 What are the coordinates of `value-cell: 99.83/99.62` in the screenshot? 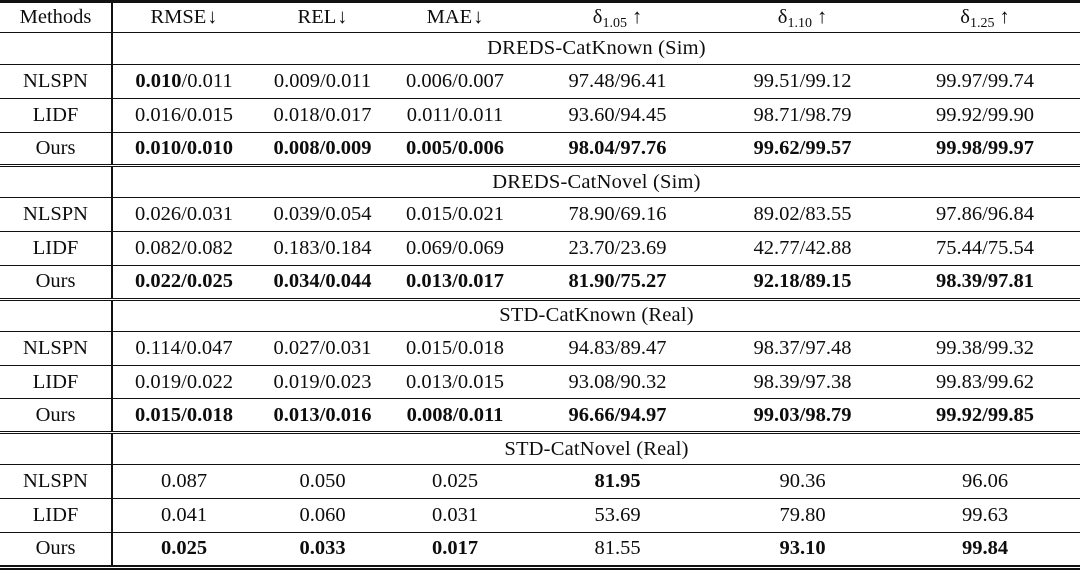 It's located at (985, 381).